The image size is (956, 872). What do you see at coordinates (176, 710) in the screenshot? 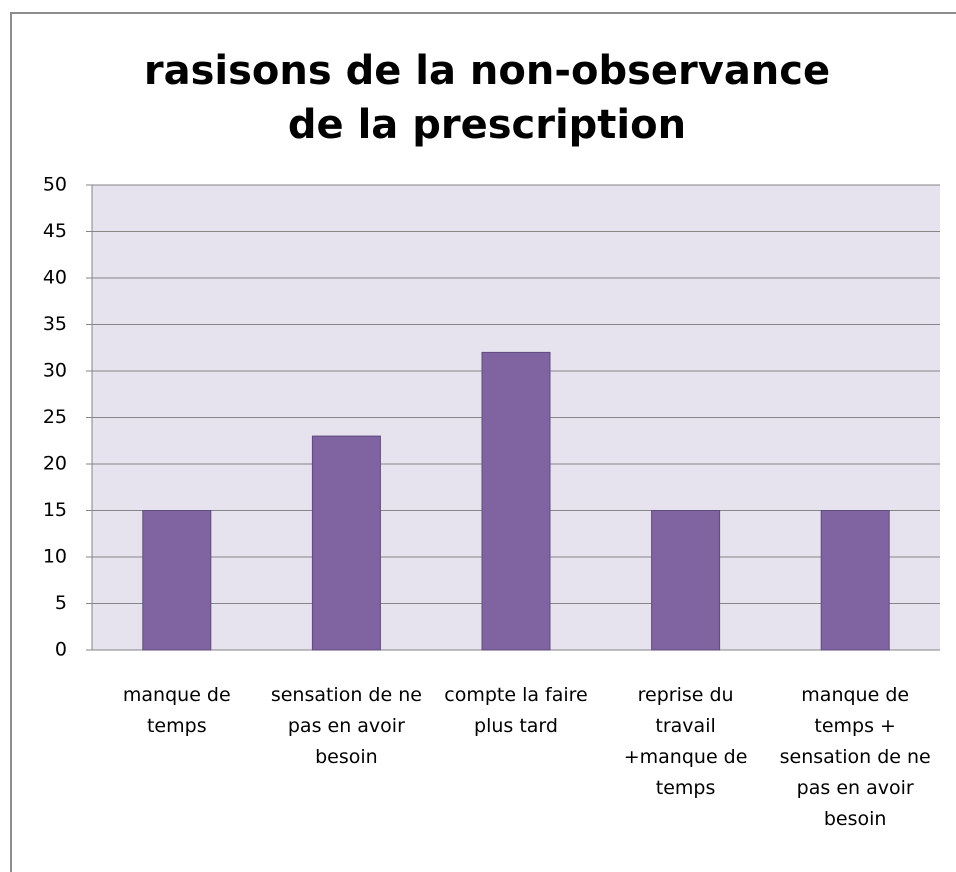
I see `x-tick-label: manque de temps` at bounding box center [176, 710].